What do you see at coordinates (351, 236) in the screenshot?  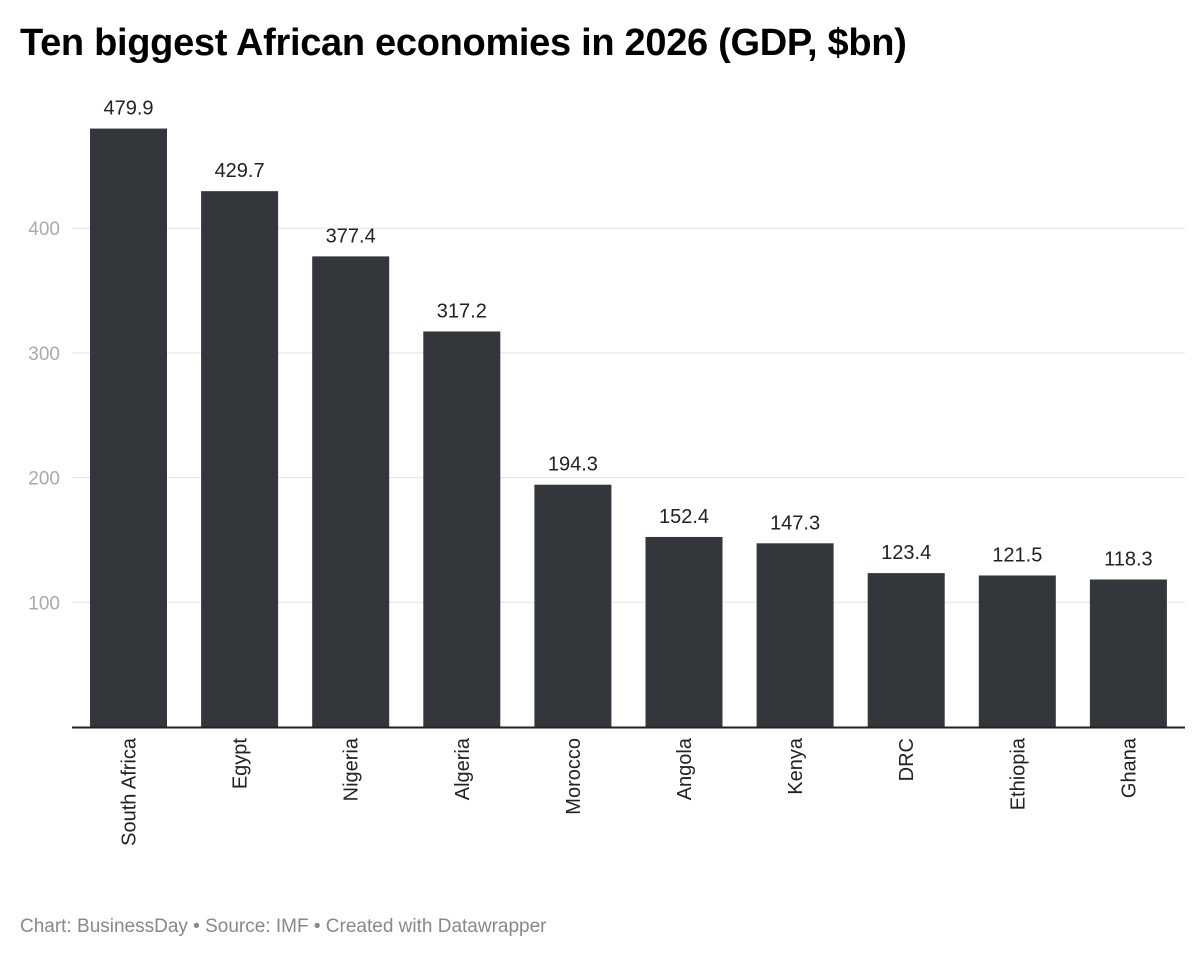 I see `data-label: 377.4` at bounding box center [351, 236].